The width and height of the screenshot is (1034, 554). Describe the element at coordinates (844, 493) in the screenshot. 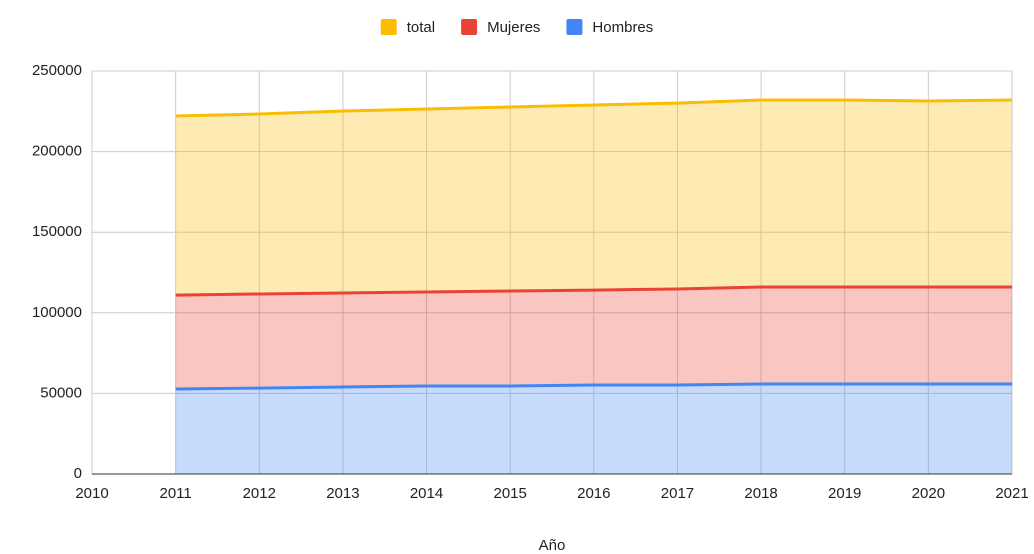

I see `x-tick-label: 2019` at that location.